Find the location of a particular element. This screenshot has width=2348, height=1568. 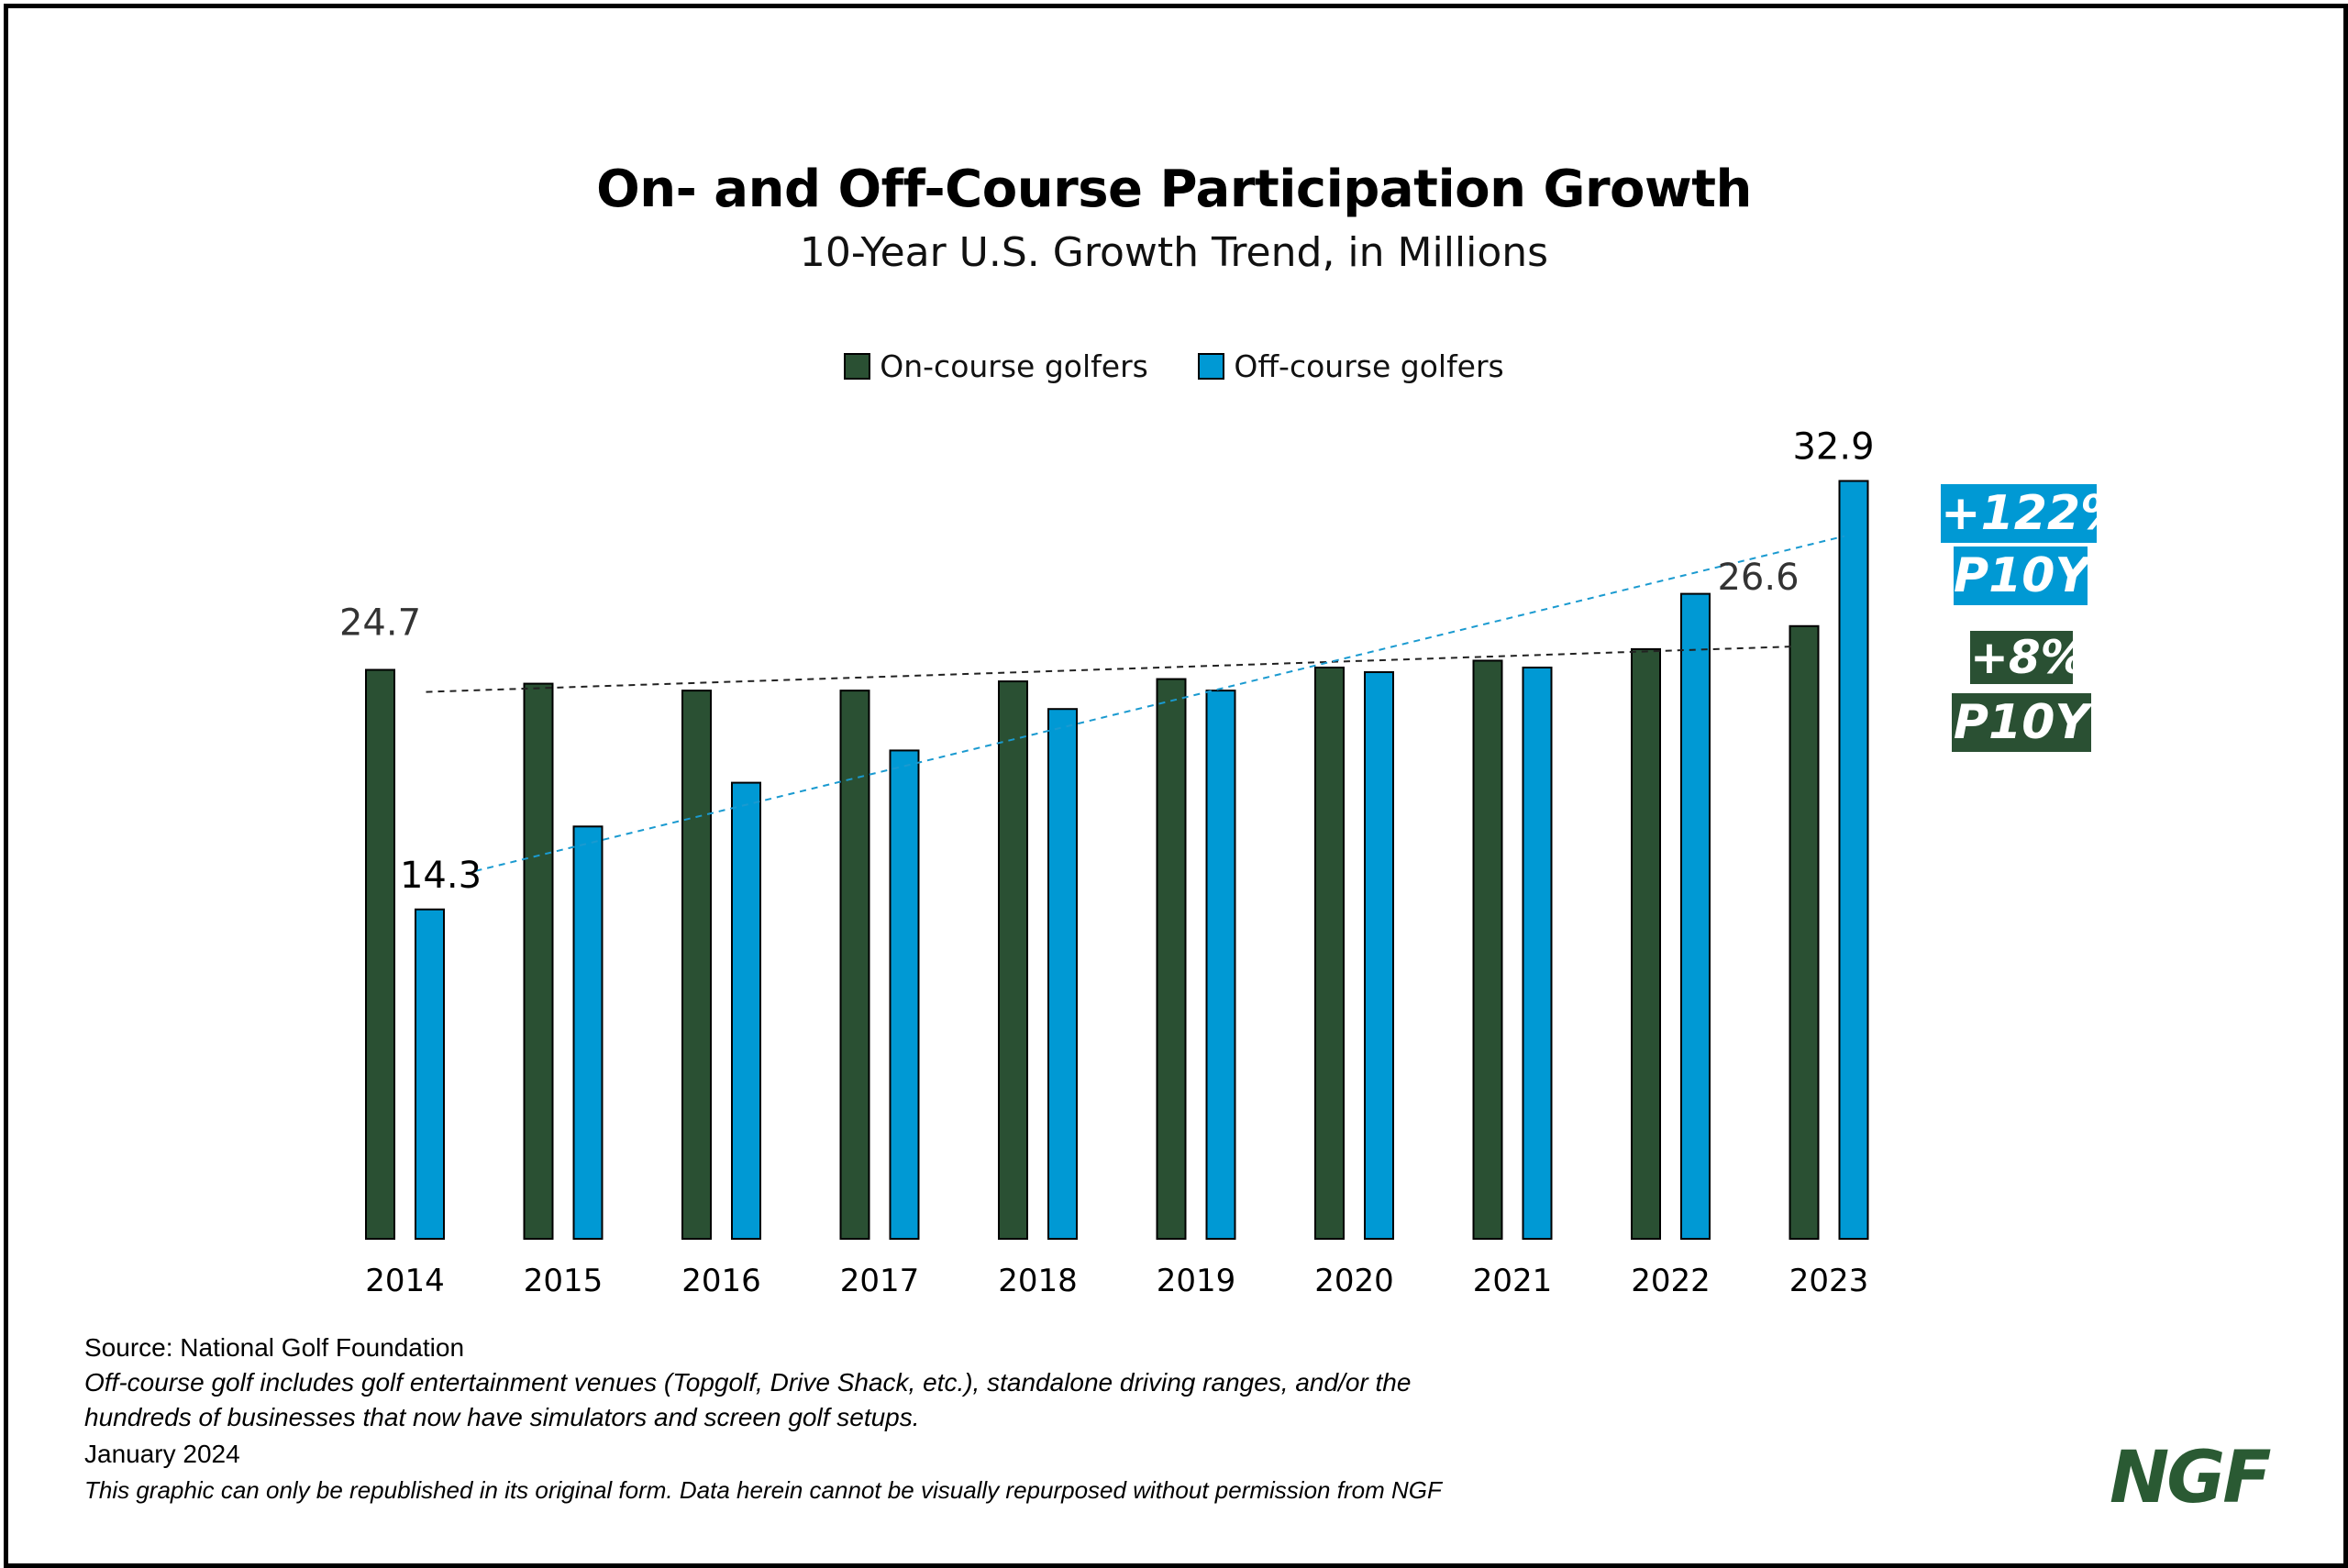

chart-title: On- and Off-Course Participation Growth is located at coordinates (1174, 189).